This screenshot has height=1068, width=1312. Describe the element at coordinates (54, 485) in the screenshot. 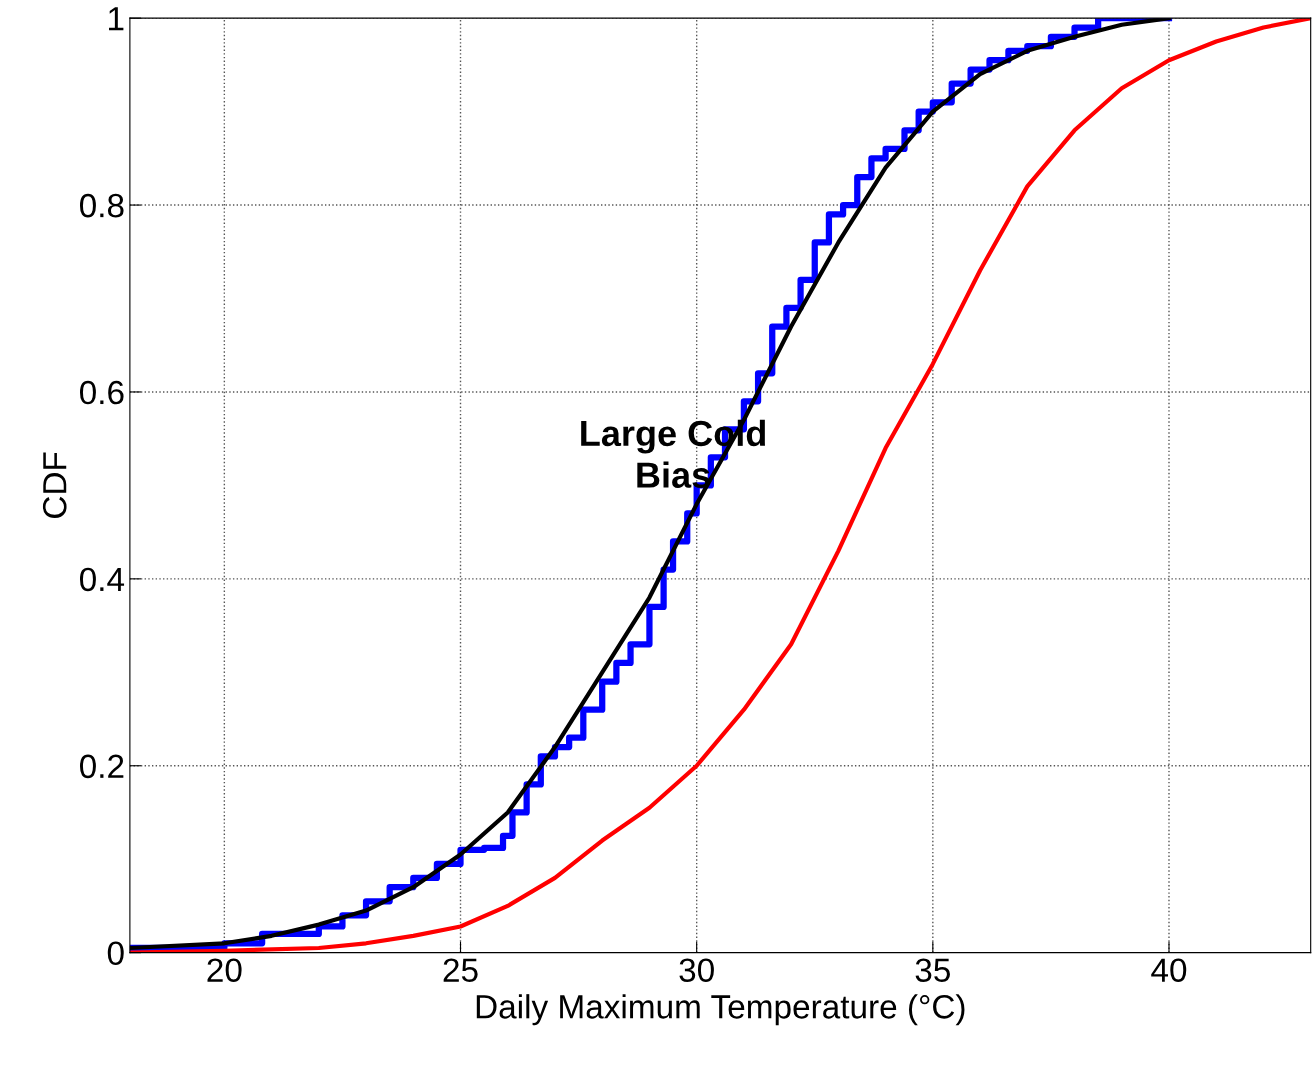

I see `y-axis-title: CDF` at that location.